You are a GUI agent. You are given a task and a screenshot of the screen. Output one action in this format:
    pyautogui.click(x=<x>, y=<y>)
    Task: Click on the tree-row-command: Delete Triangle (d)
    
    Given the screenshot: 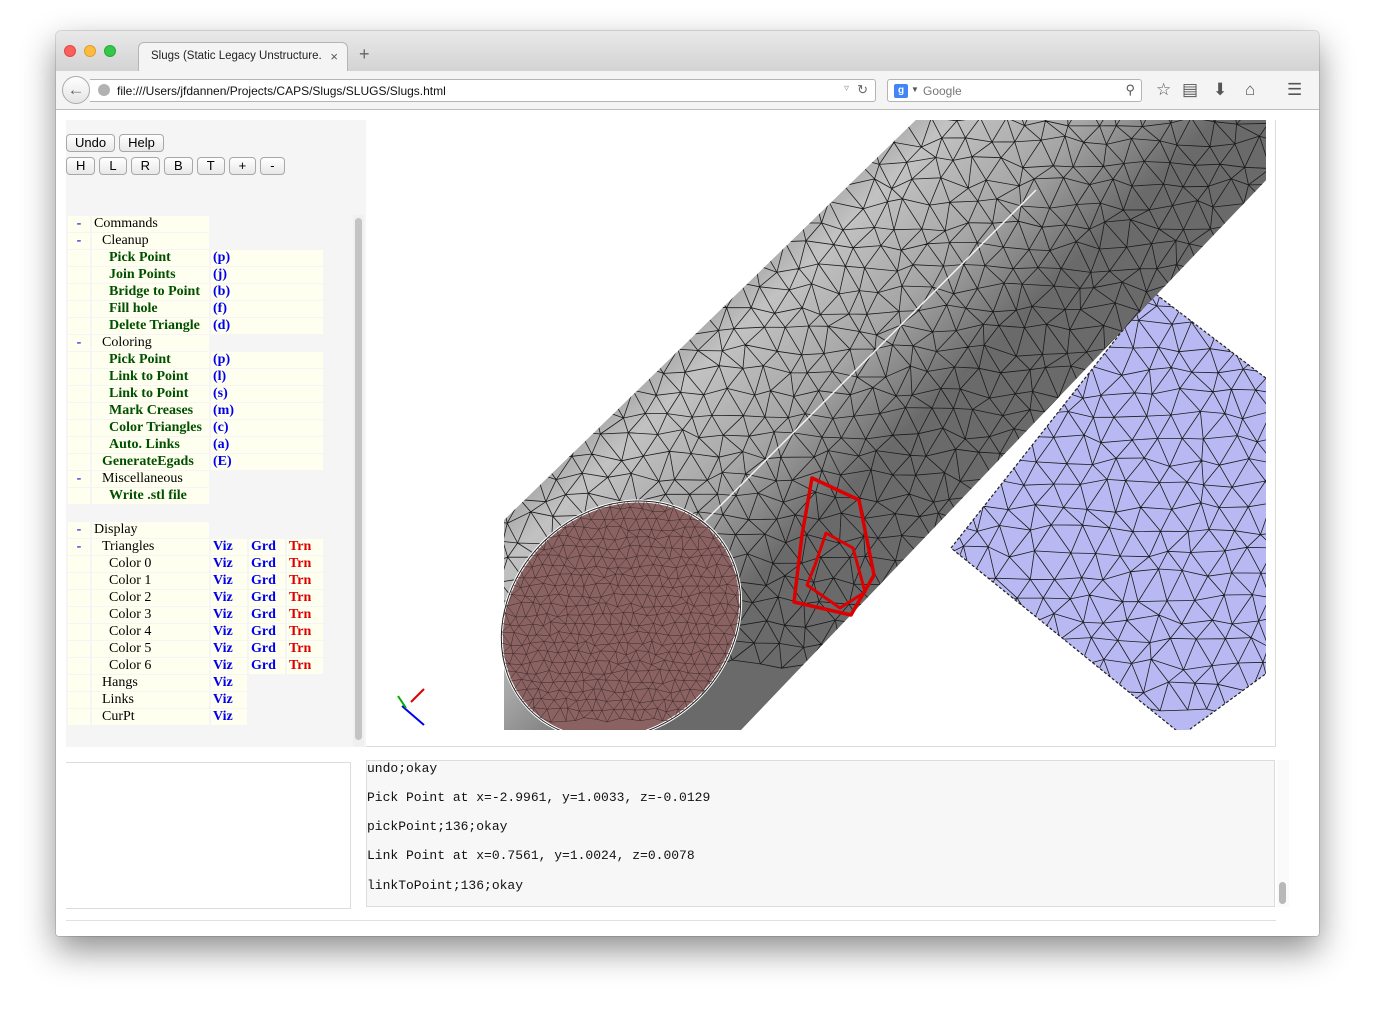 What is the action you would take?
    pyautogui.click(x=195, y=326)
    